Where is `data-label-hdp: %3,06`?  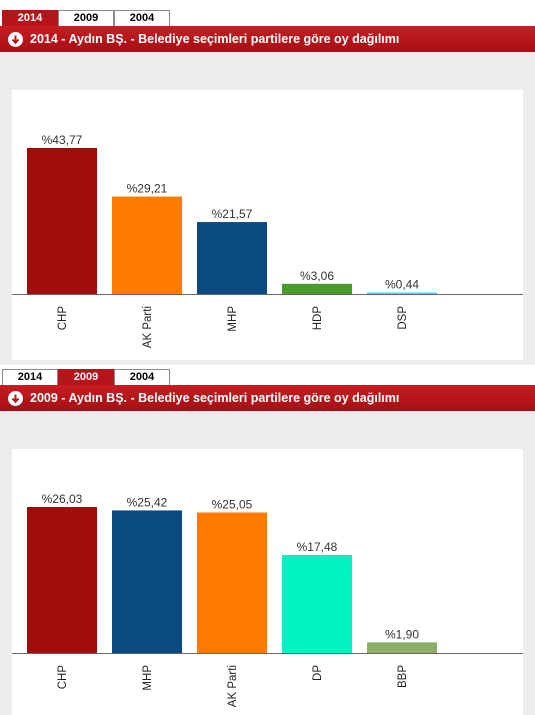 data-label-hdp: %3,06 is located at coordinates (317, 276).